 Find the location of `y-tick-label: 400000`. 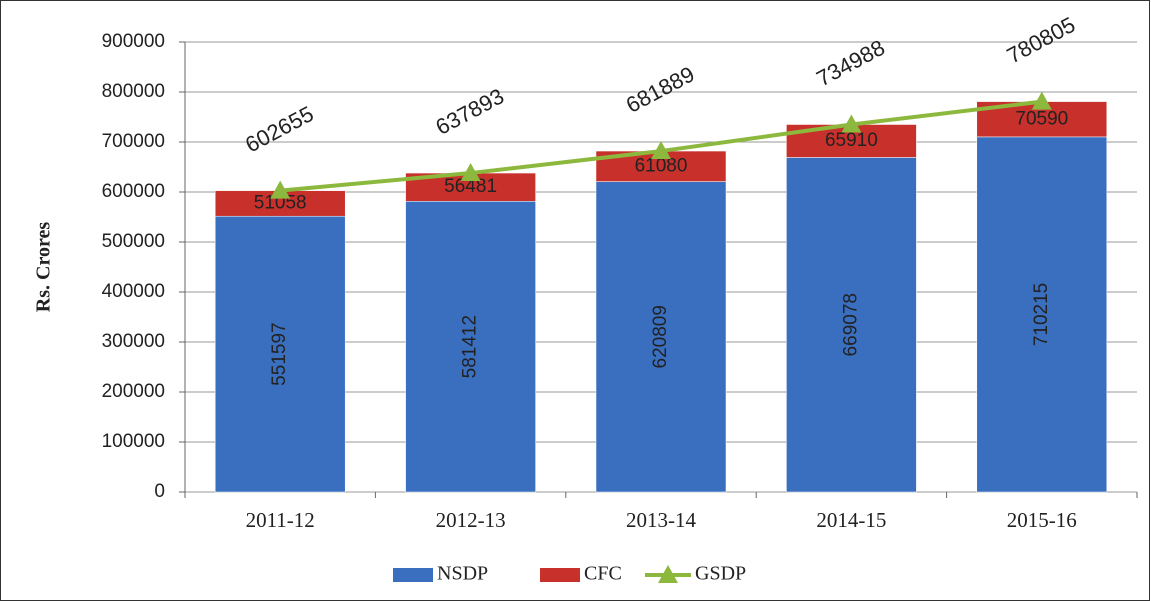

y-tick-label: 400000 is located at coordinates (133, 291).